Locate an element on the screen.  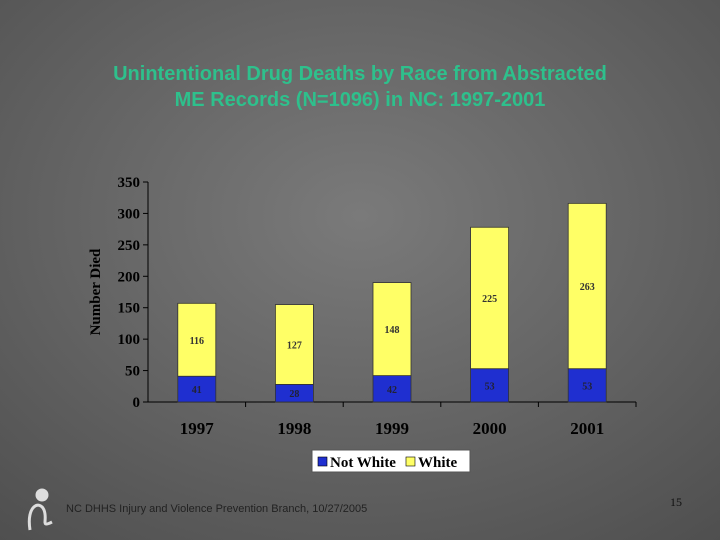
logo-body is located at coordinates (40, 517).